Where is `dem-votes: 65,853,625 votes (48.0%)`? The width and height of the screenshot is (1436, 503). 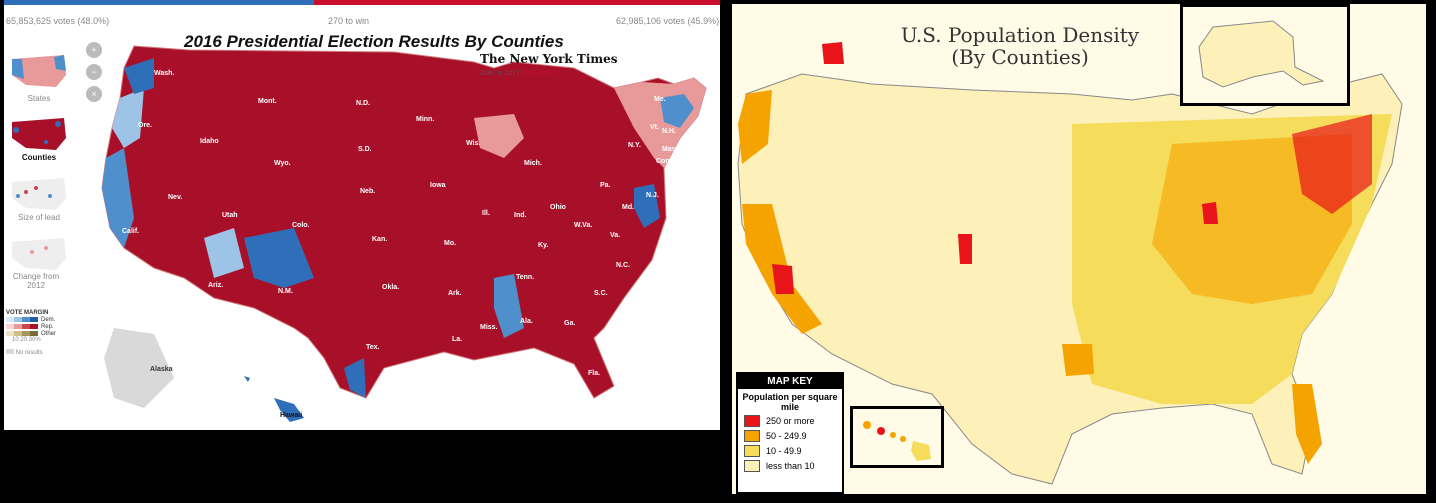
dem-votes: 65,853,625 votes (48.0%) is located at coordinates (58, 21).